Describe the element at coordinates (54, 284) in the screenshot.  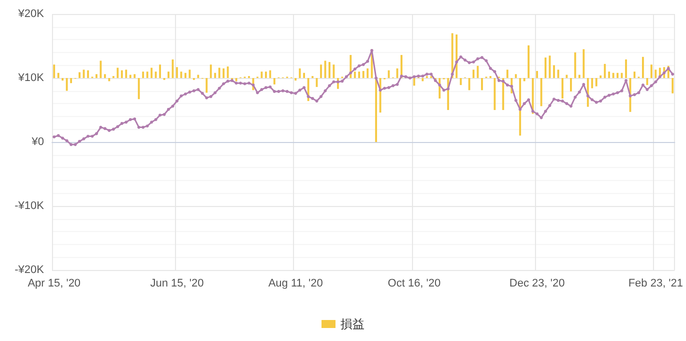
I see `x-tick-label: Apr 15, '20` at that location.